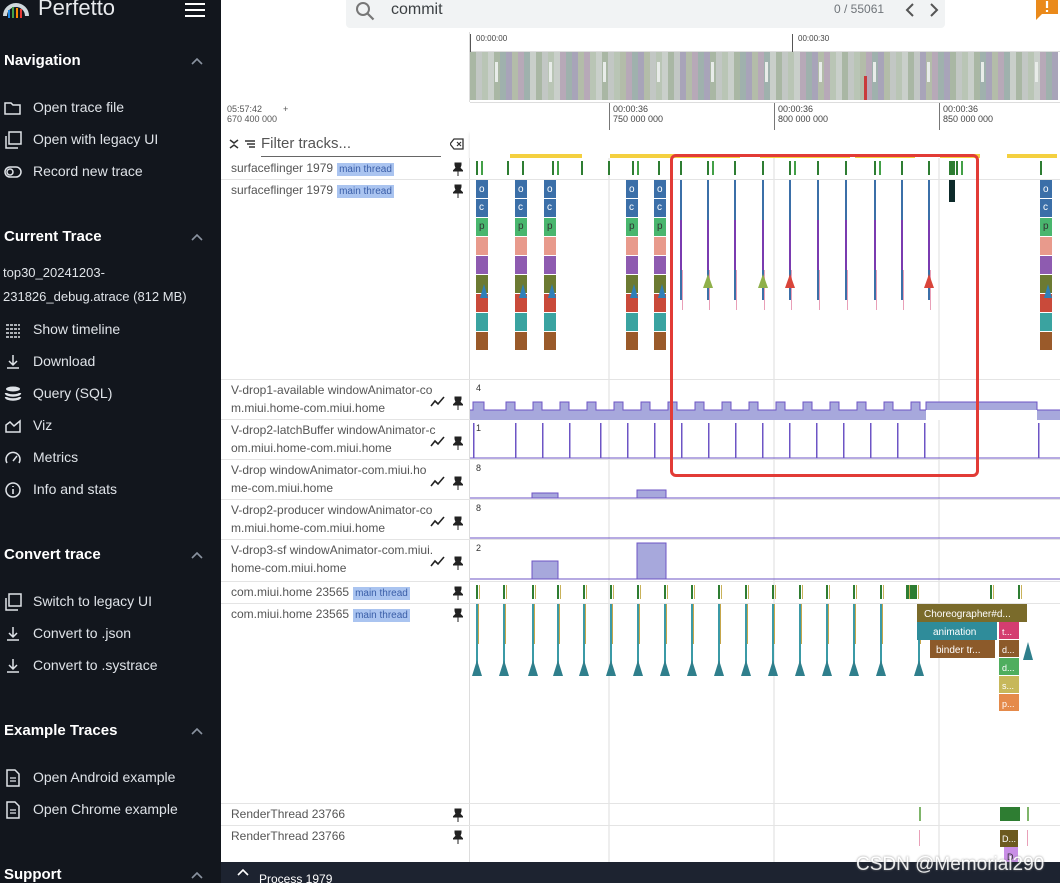 The image size is (1060, 883). I want to click on axis-tick: 00:00:36 750 000 000, so click(636, 117).